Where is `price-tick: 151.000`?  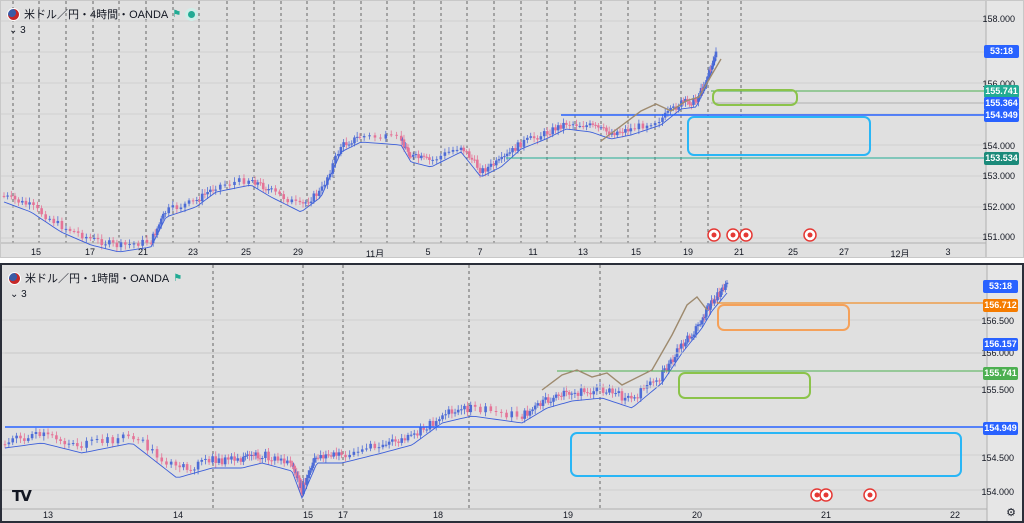 price-tick: 151.000 is located at coordinates (998, 237).